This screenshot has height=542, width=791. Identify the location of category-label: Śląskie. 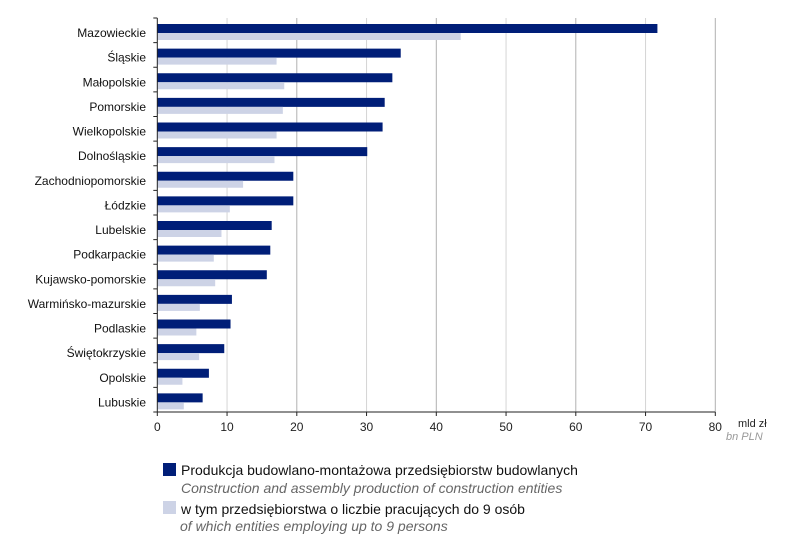
(126, 57).